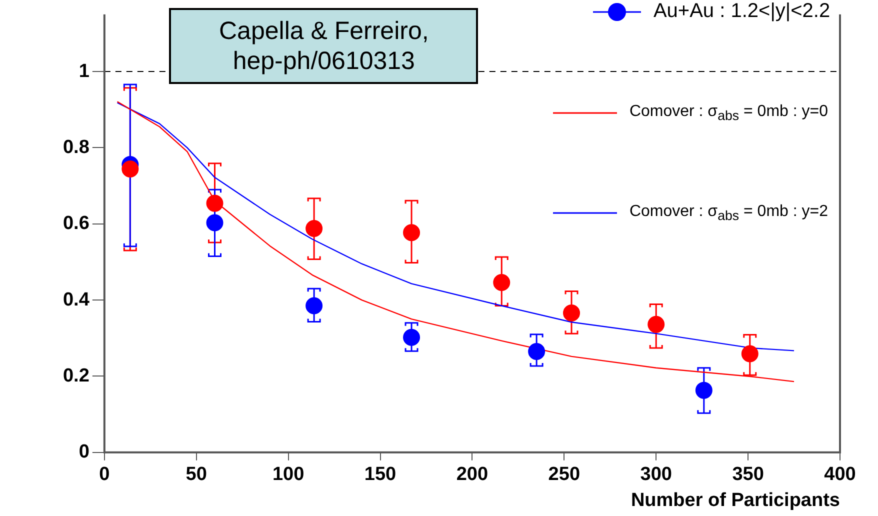  Describe the element at coordinates (748, 475) in the screenshot. I see `x-tick-label: 350` at that location.